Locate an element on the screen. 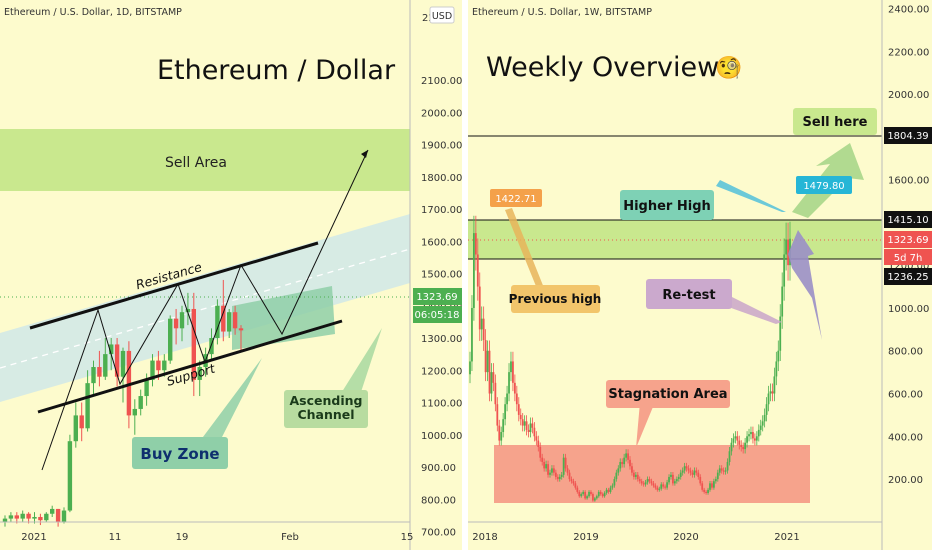 The width and height of the screenshot is (932, 555). right-countdown-tag is located at coordinates (908, 257).